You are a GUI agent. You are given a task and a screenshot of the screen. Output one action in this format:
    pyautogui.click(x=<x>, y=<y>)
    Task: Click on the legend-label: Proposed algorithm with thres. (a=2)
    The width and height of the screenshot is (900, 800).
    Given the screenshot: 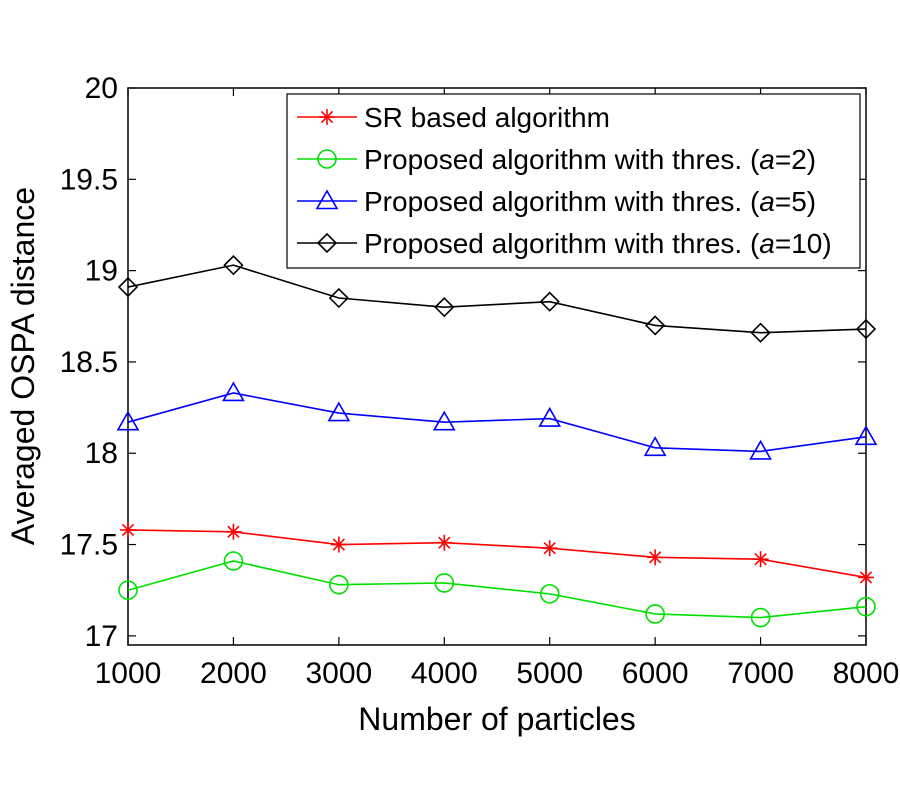 What is the action you would take?
    pyautogui.click(x=590, y=159)
    